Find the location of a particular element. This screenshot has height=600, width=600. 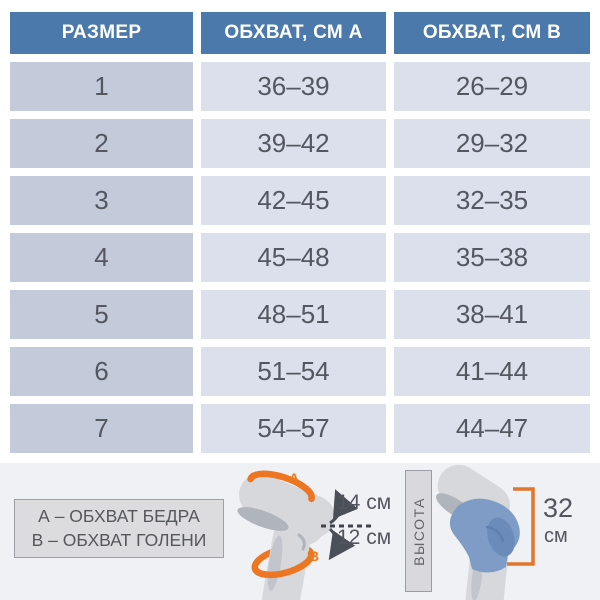

band-a-label: A is located at coordinates (294, 478).